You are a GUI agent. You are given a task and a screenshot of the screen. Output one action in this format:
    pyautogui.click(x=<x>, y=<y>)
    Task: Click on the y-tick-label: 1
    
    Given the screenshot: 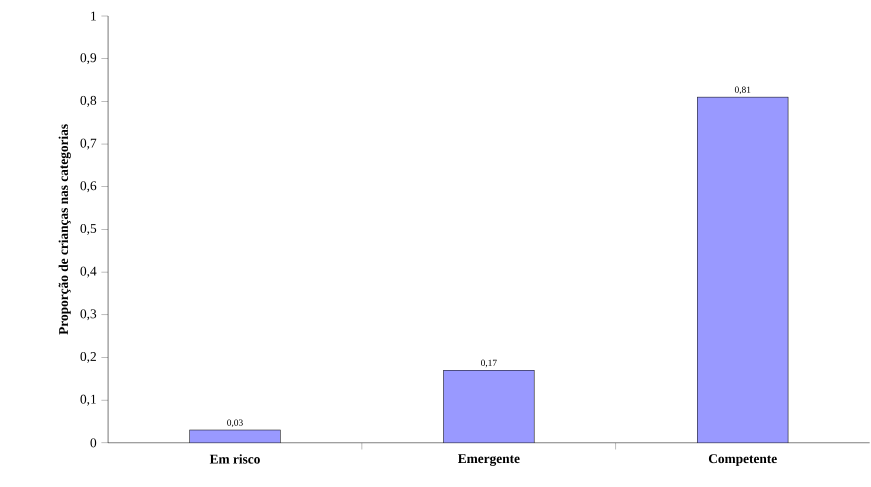 What is the action you would take?
    pyautogui.click(x=93, y=16)
    